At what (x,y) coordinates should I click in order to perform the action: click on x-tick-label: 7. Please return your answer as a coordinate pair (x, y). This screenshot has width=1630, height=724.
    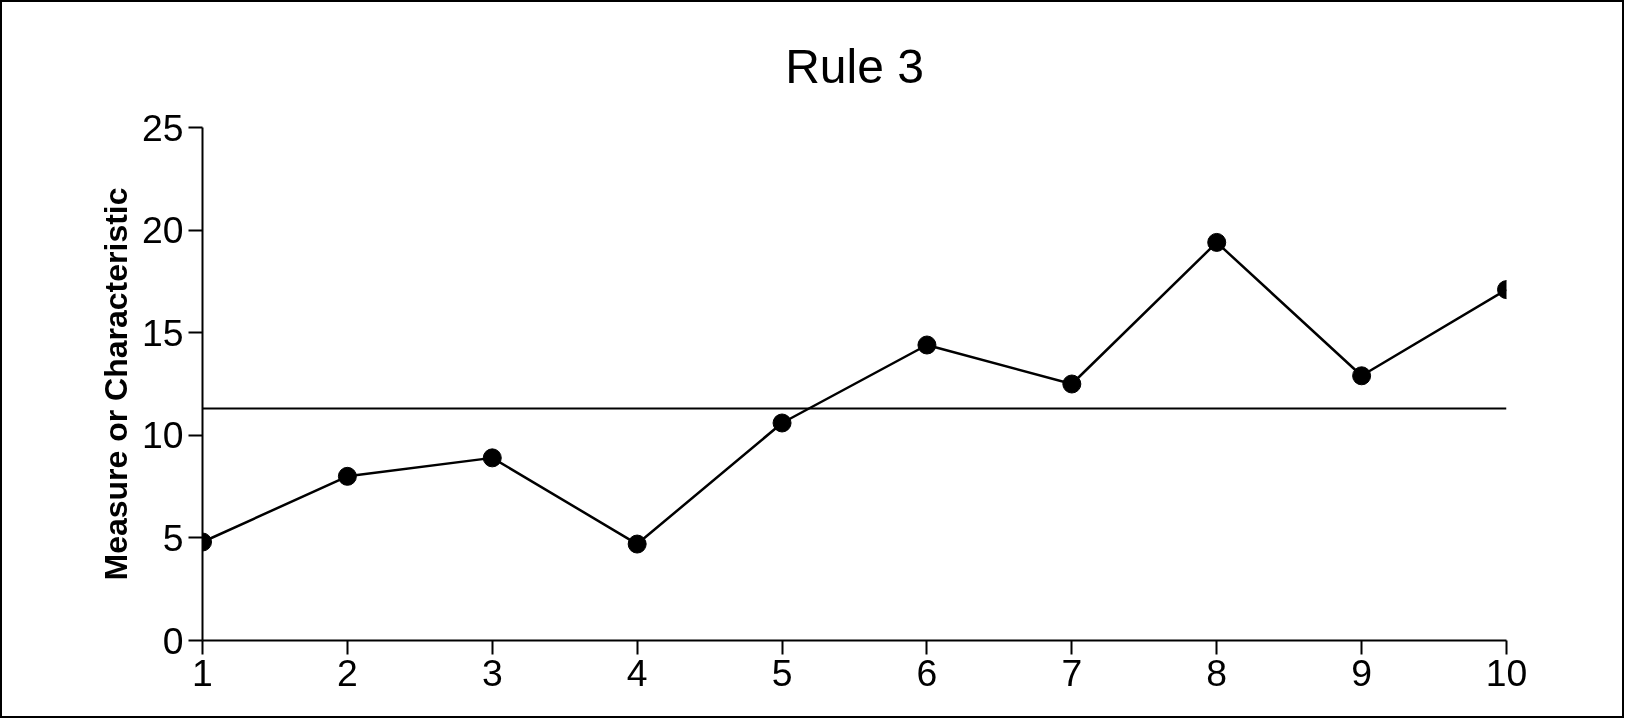
    Looking at the image, I should click on (1072, 672).